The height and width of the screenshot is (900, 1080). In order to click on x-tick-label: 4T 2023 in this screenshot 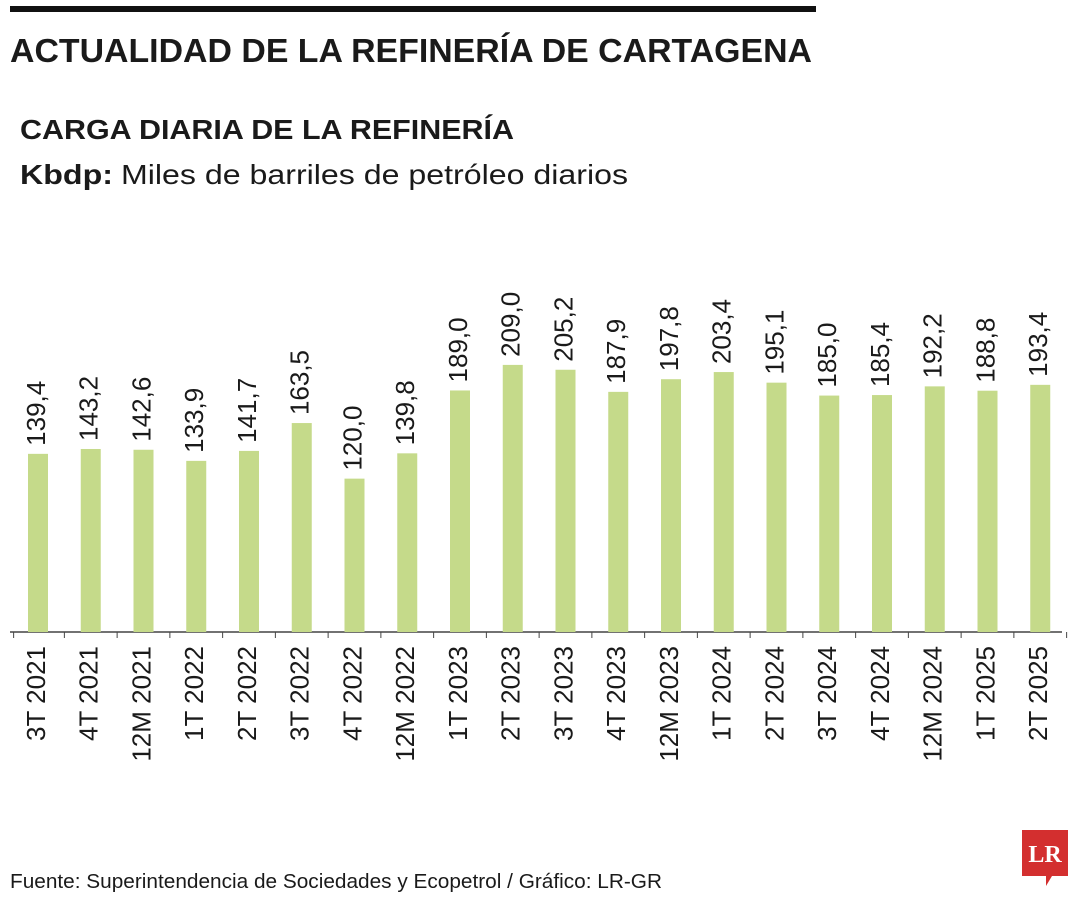, I will do `click(616, 693)`.